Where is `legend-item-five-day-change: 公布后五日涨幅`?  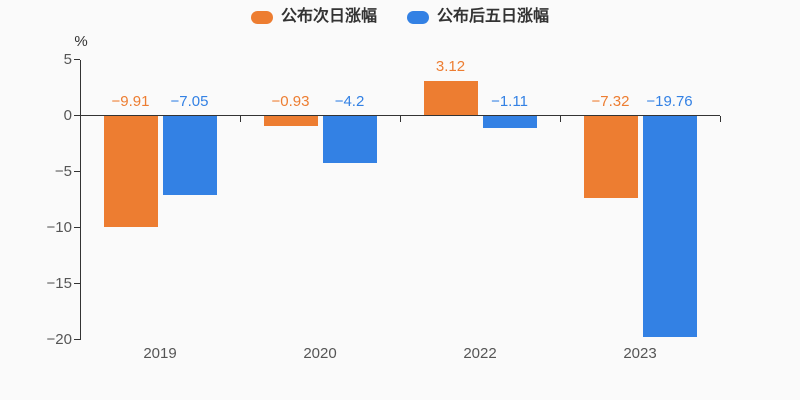 legend-item-five-day-change: 公布后五日涨幅 is located at coordinates (478, 17).